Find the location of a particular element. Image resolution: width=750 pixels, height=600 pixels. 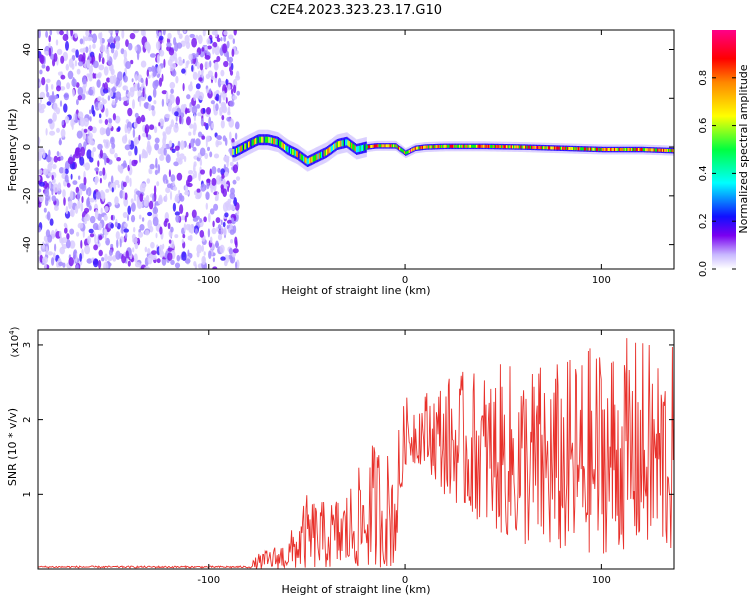

x-tick-label: 100 is located at coordinates (601, 280).